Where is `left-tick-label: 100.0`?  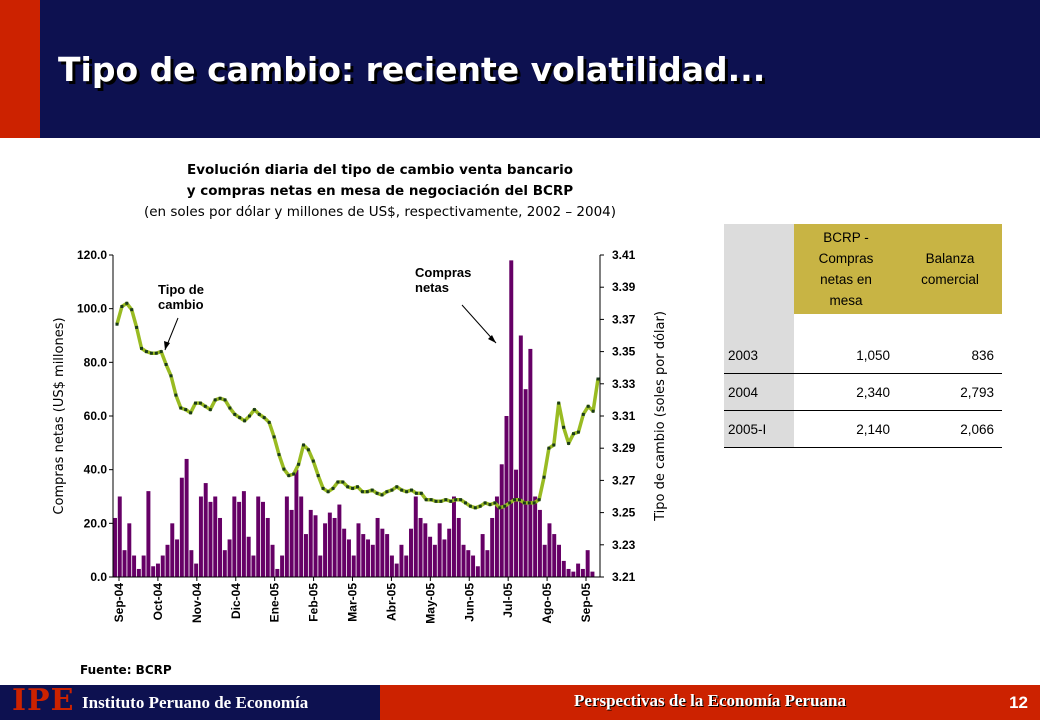
left-tick-label: 100.0 is located at coordinates (92, 309).